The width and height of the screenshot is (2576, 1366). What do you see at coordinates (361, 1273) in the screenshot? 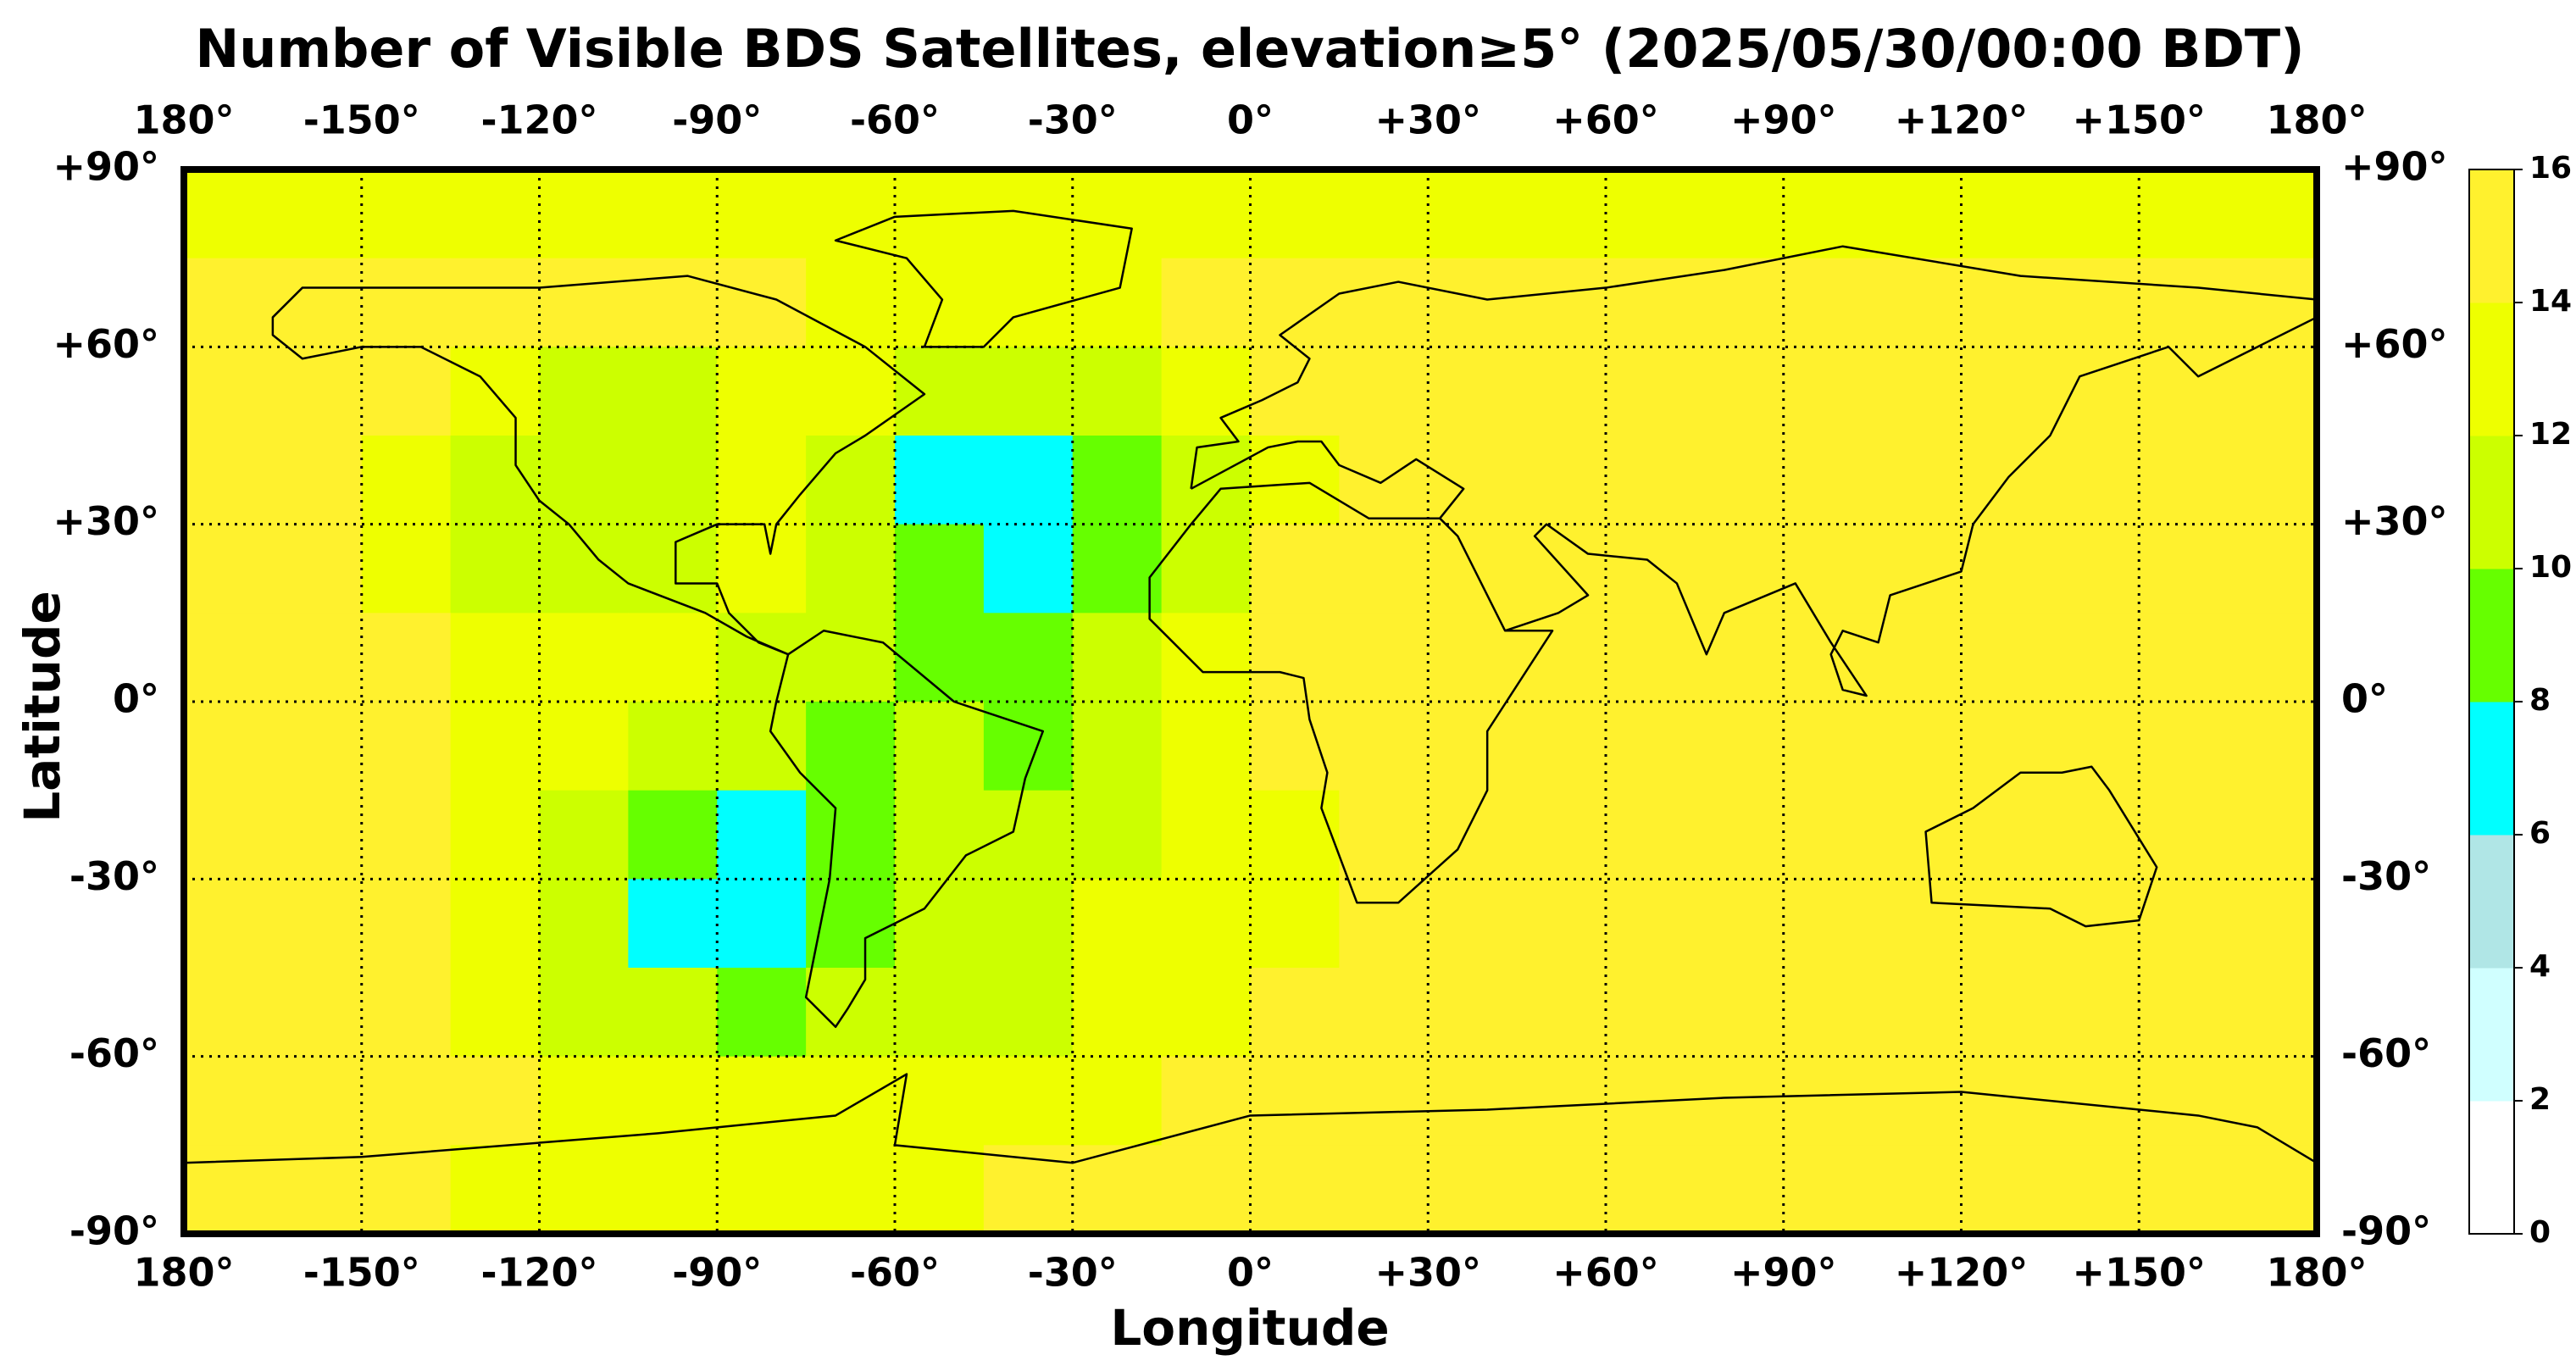
I see `x-tick-label: -150°` at bounding box center [361, 1273].